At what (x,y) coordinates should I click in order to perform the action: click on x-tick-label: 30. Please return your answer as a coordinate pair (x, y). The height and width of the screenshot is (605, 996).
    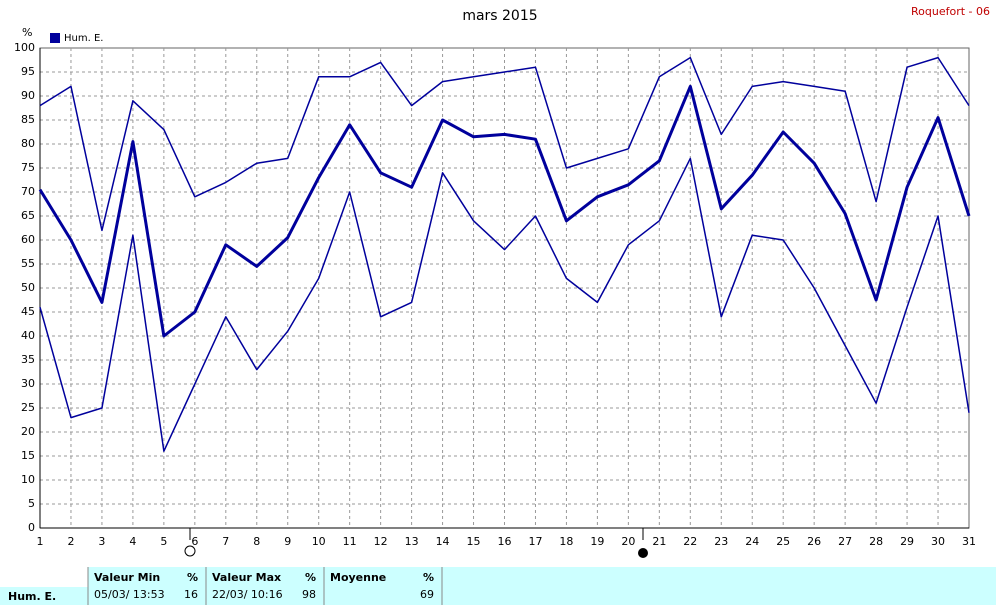
    Looking at the image, I should click on (938, 541).